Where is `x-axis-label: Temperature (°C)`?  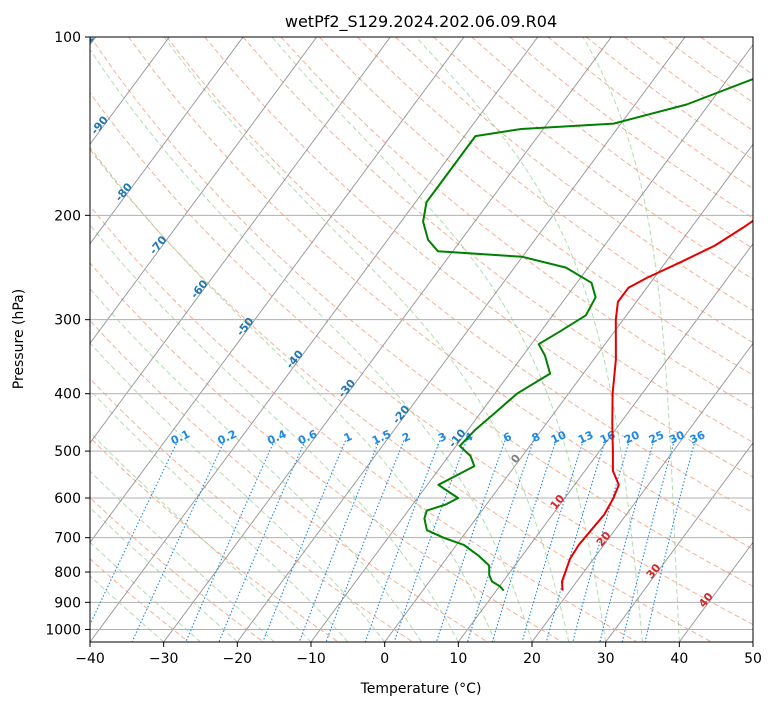 x-axis-label: Temperature (°C) is located at coordinates (421, 689).